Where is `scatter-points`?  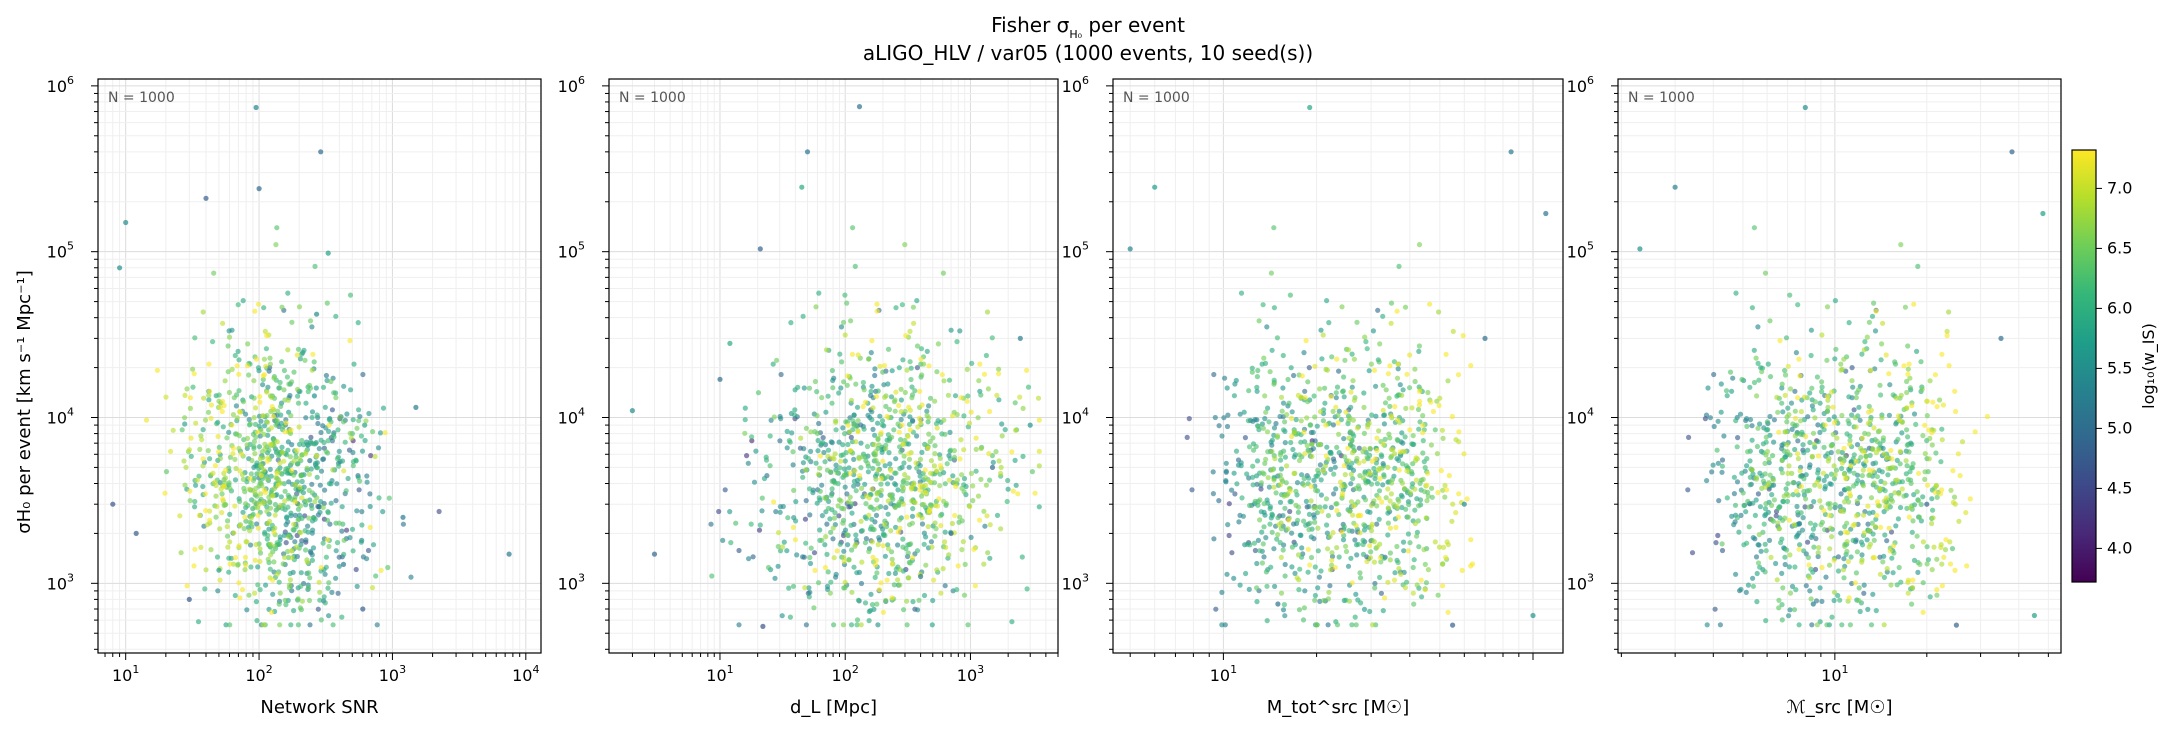 scatter-points is located at coordinates (835, 367).